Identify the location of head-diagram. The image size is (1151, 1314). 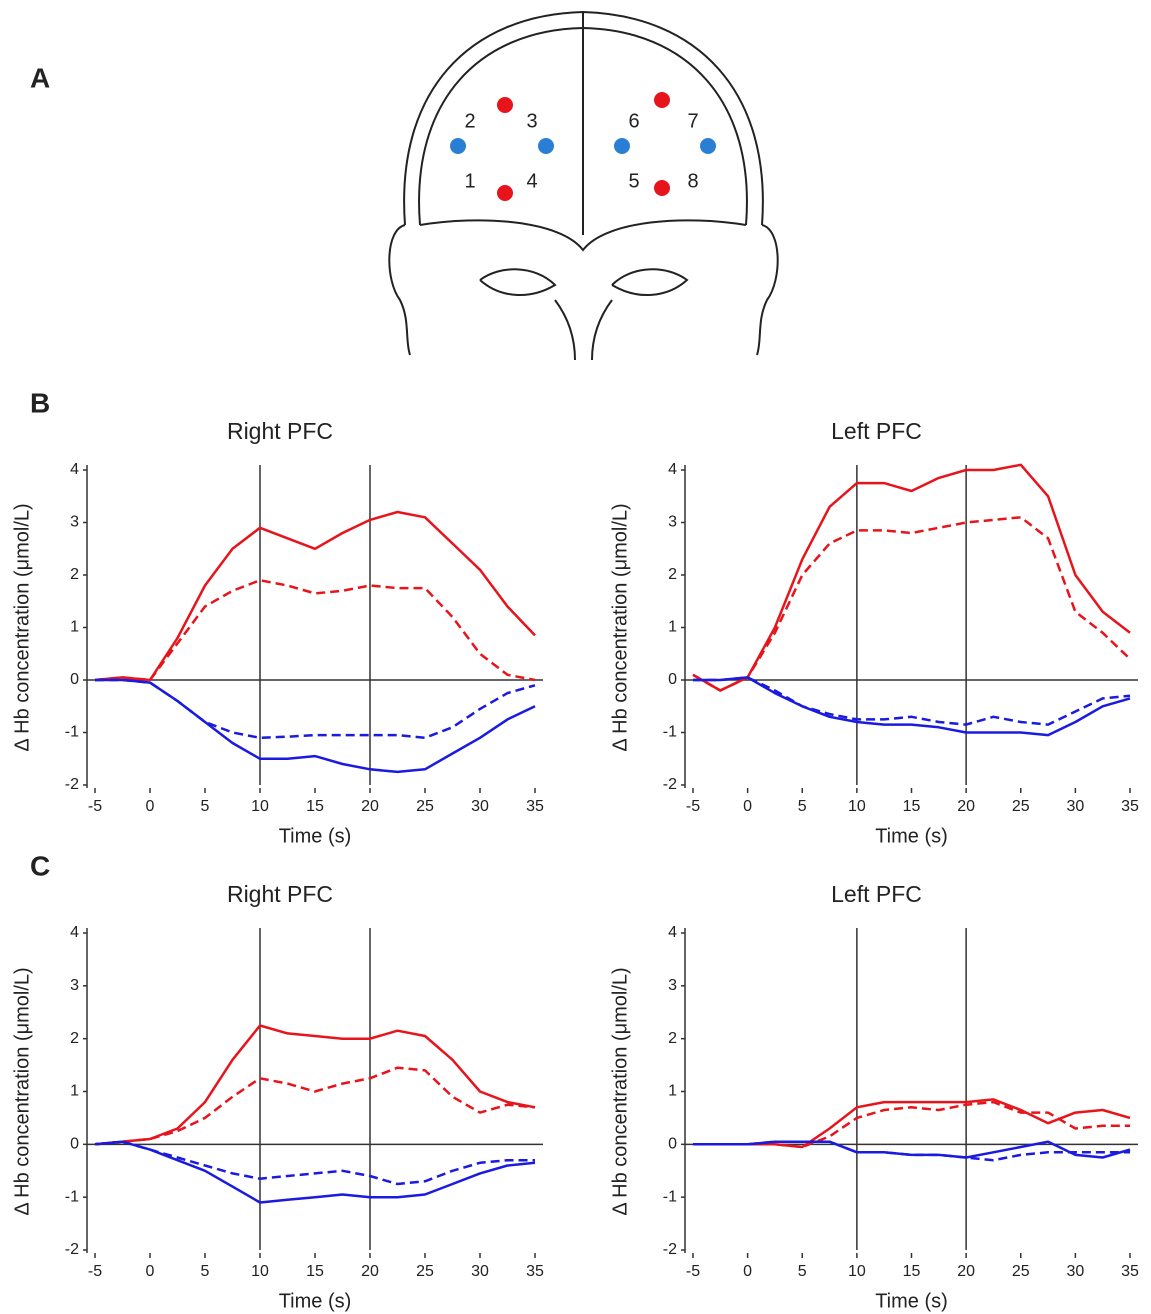
(583, 185).